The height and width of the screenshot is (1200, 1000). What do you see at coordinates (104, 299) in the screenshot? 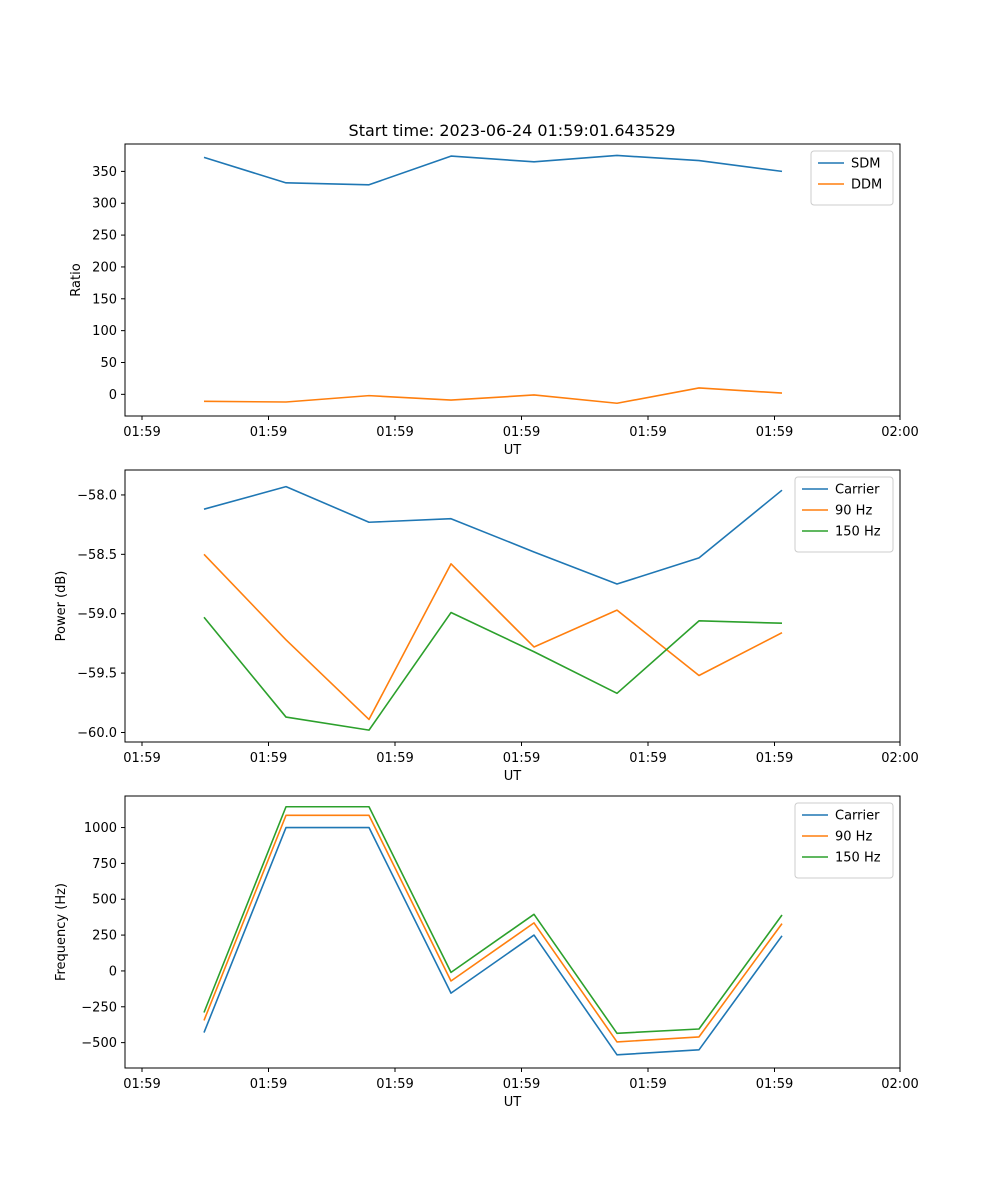
I see `y-tick-label: 150` at bounding box center [104, 299].